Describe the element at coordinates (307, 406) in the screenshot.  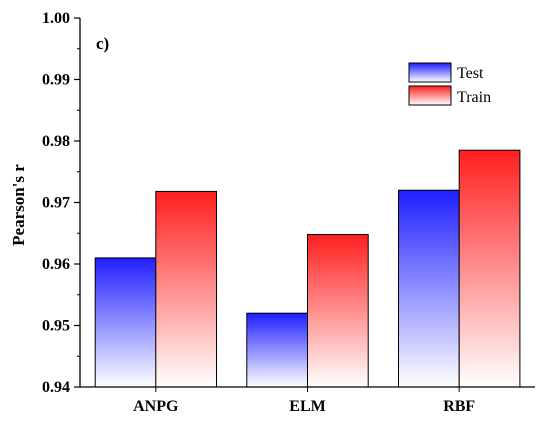
I see `x-tick-label: ELM` at that location.